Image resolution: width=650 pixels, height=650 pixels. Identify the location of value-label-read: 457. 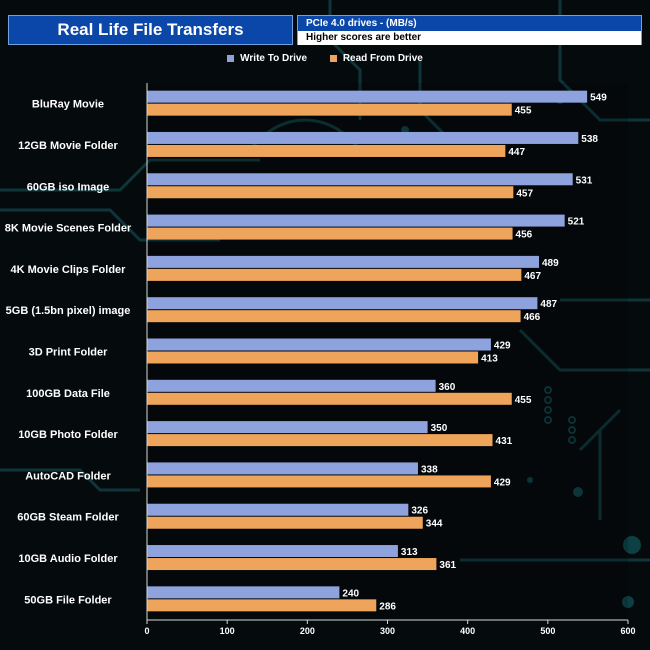
(524, 193).